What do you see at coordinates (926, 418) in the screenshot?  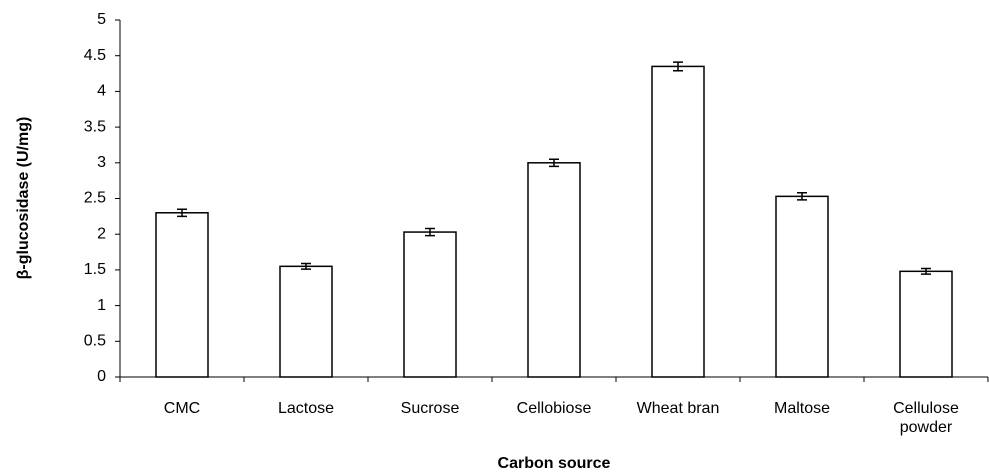 I see `x-tick-label: Cellulose powder` at bounding box center [926, 418].